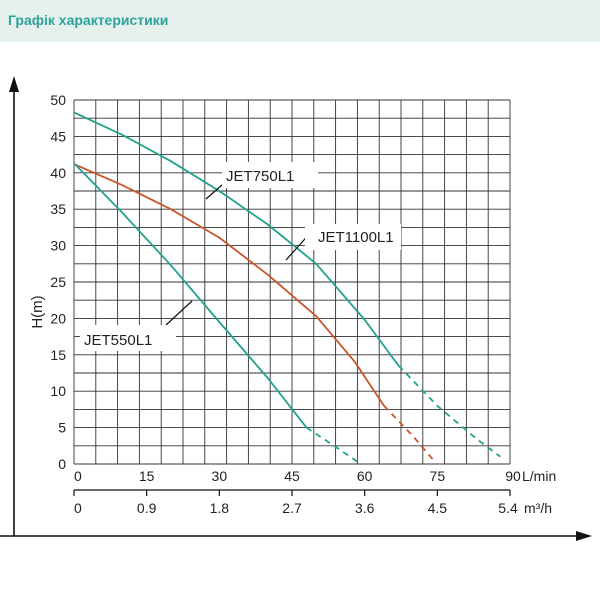 This screenshot has width=600, height=600. Describe the element at coordinates (449, 411) in the screenshot. I see `curve-jet750l1-dashed` at that location.